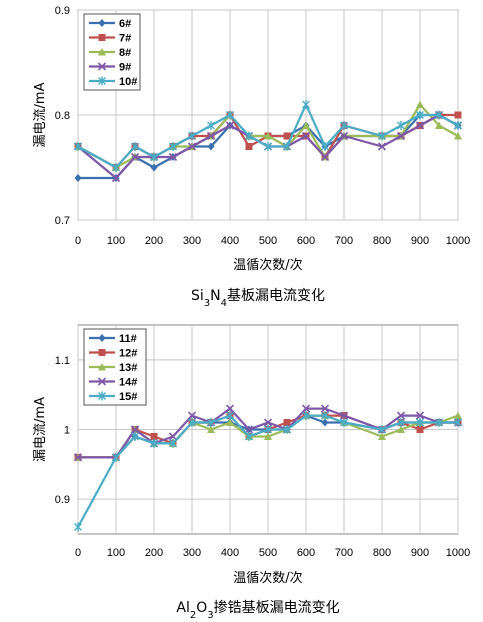 This screenshot has height=622, width=483. Describe the element at coordinates (125, 24) in the screenshot. I see `legend-label: 6#` at that location.